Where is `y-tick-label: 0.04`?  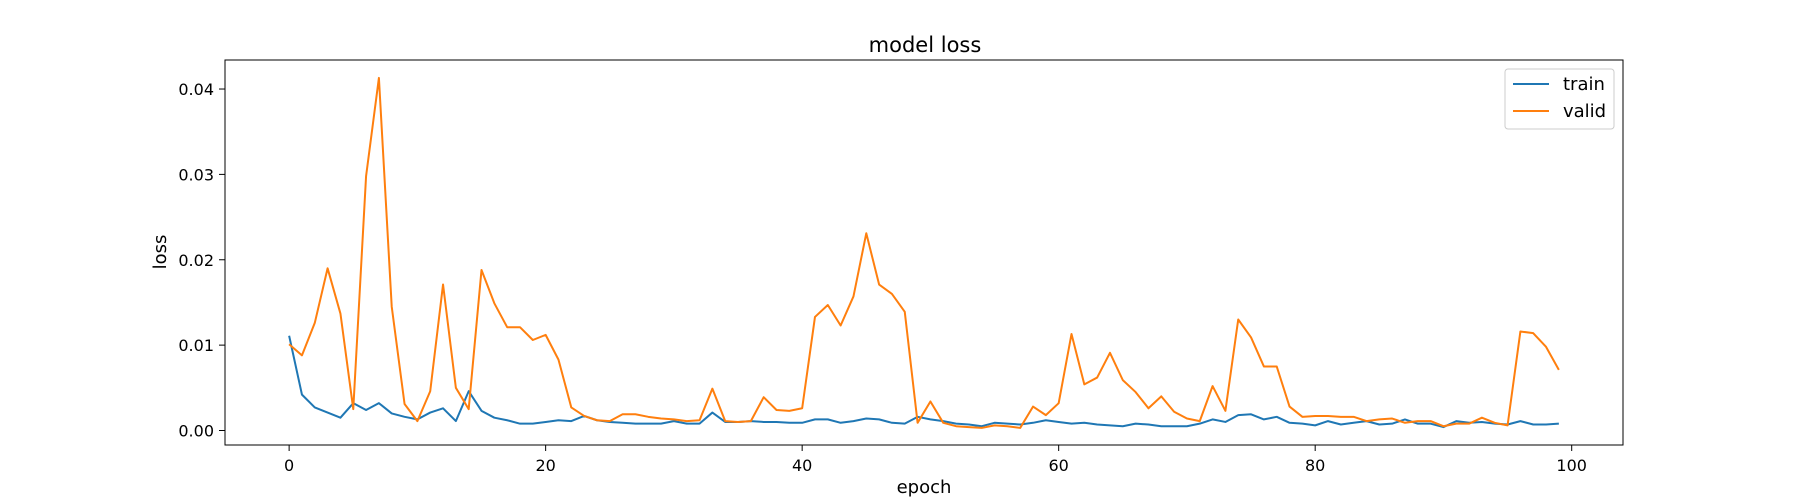 y-tick-label: 0.04 is located at coordinates (196, 89).